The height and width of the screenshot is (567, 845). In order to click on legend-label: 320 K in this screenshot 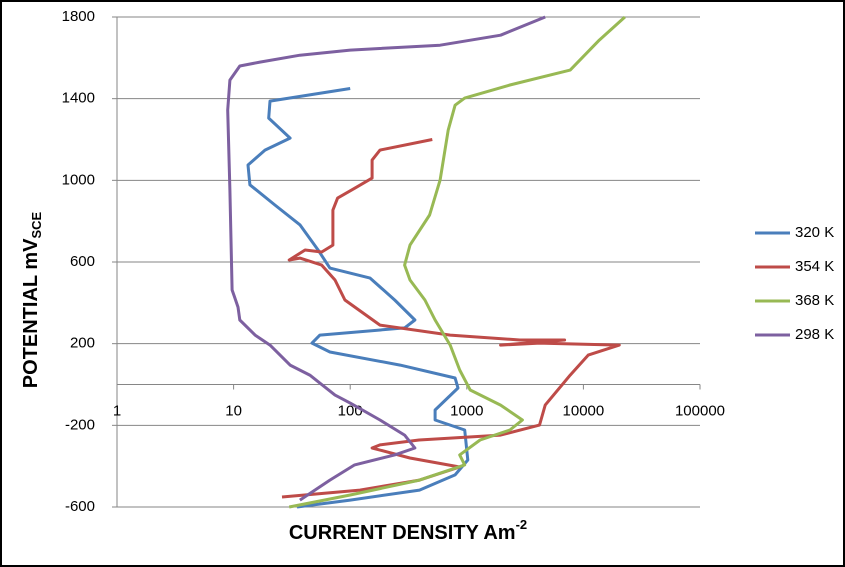, I will do `click(814, 232)`.